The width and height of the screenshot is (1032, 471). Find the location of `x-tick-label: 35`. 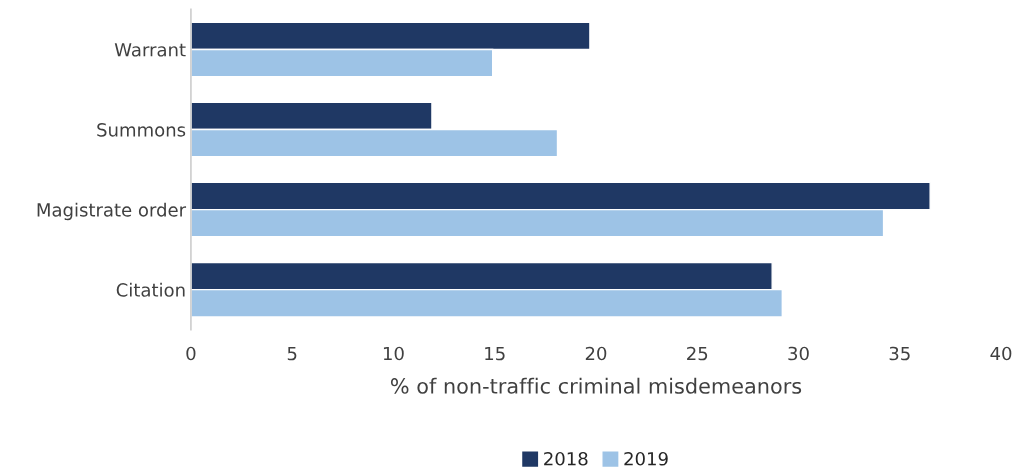

x-tick-label: 35 is located at coordinates (899, 353).